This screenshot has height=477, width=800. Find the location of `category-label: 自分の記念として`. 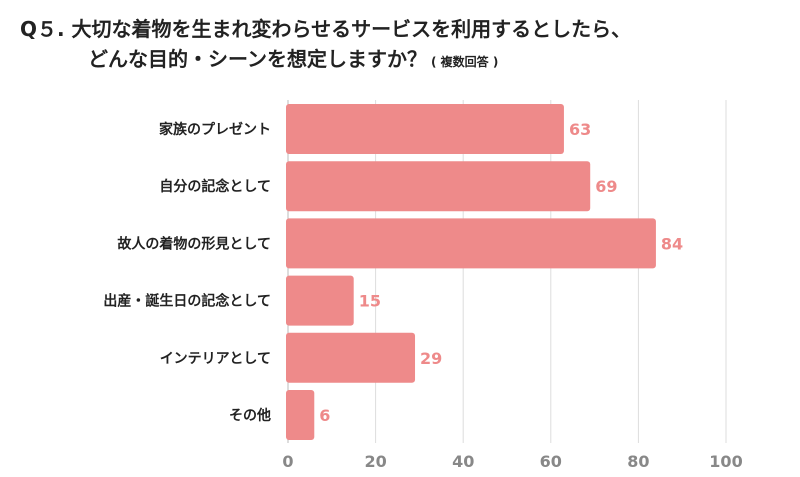

category-label: 自分の記念として is located at coordinates (215, 186).